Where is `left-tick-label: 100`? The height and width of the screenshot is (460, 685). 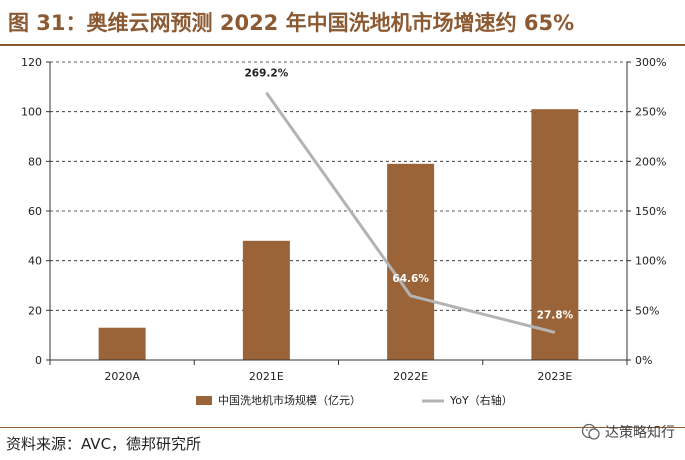
left-tick-label: 100 is located at coordinates (31, 112).